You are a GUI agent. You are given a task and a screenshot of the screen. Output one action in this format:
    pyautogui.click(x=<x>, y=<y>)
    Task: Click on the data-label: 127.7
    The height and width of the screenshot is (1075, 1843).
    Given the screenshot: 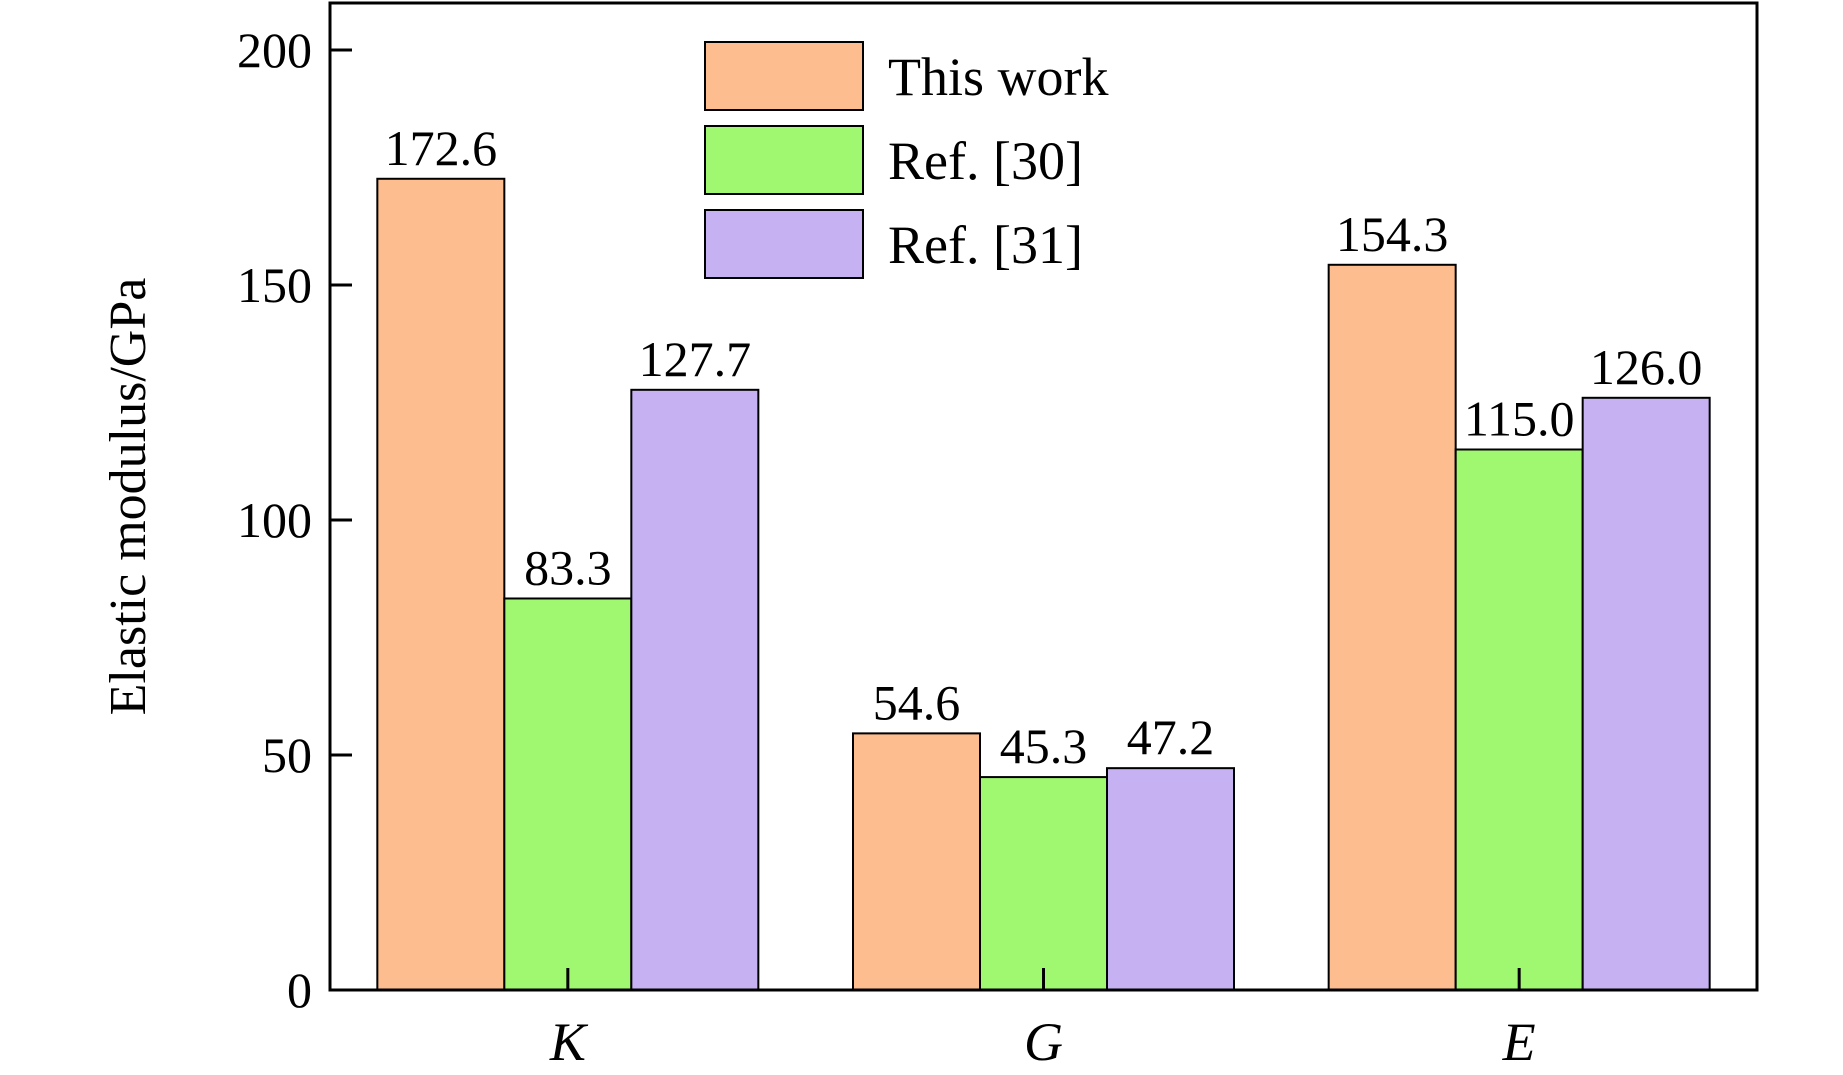 What is the action you would take?
    pyautogui.click(x=695, y=359)
    